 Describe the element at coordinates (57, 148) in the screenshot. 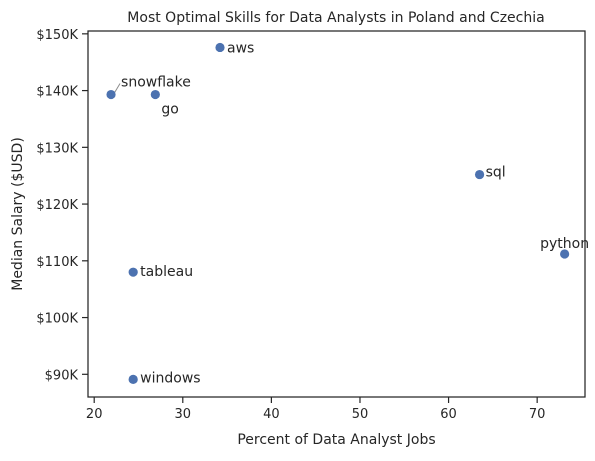

I see `y-tick-label: $130K` at that location.